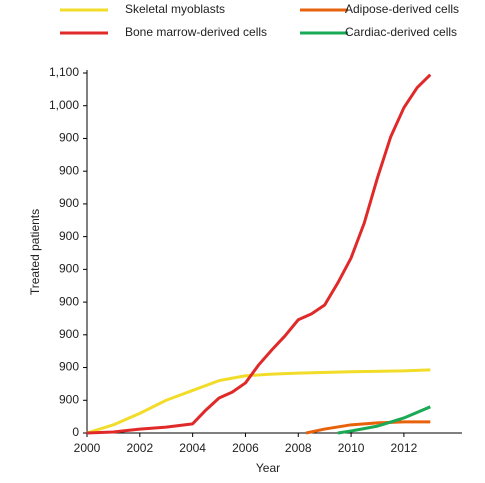 Image resolution: width=485 pixels, height=483 pixels. Describe the element at coordinates (402, 9) in the screenshot. I see `legend-label: Adipose-derived cells` at that location.